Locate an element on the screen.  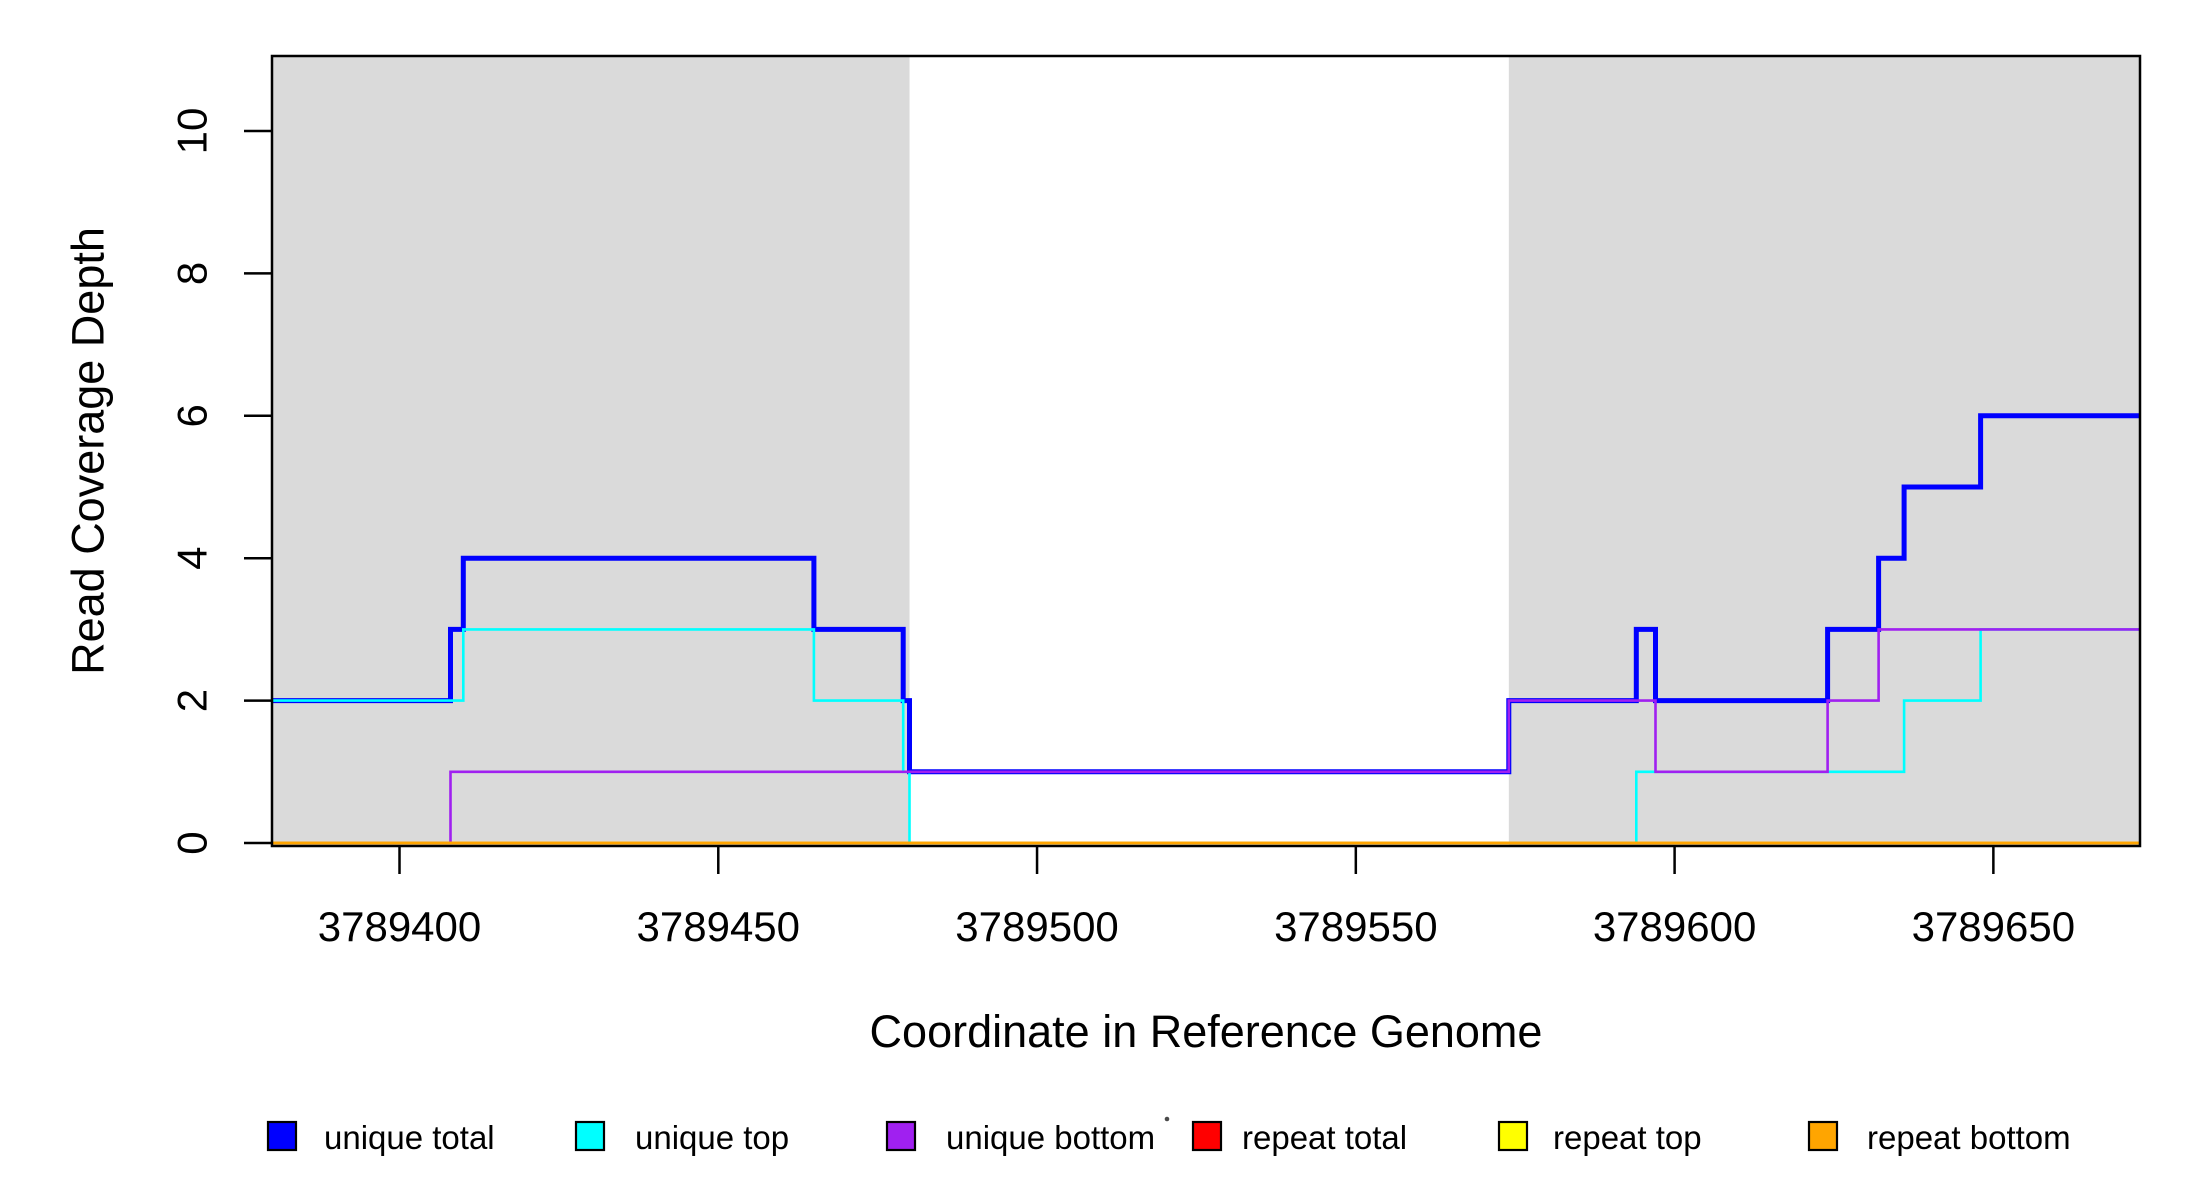
x-axis-tick-label: 3789450 is located at coordinates (719, 926).